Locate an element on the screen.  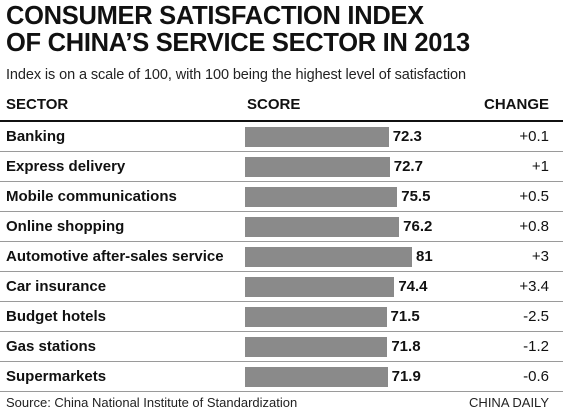
category-label: Express delivery is located at coordinates (66, 166).